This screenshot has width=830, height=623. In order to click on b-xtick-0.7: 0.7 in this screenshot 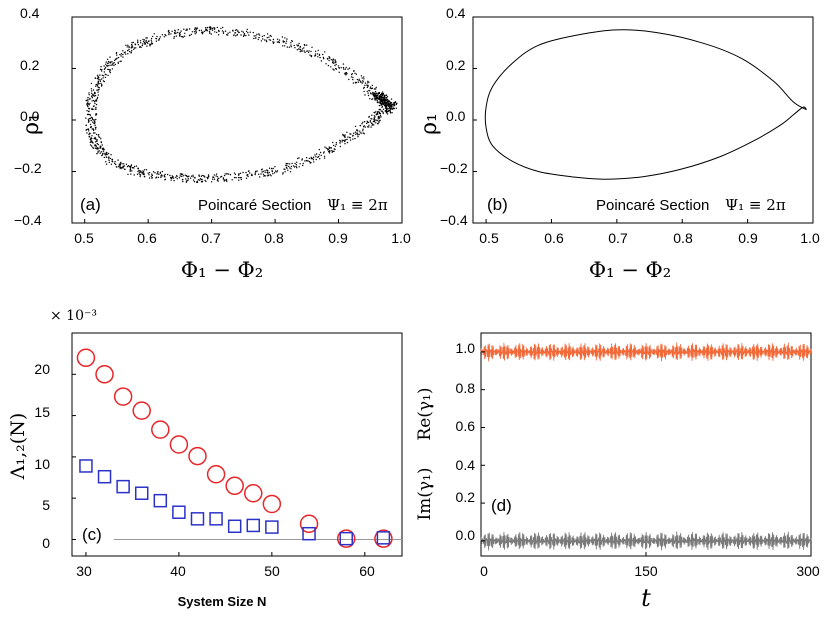, I will do `click(618, 238)`.